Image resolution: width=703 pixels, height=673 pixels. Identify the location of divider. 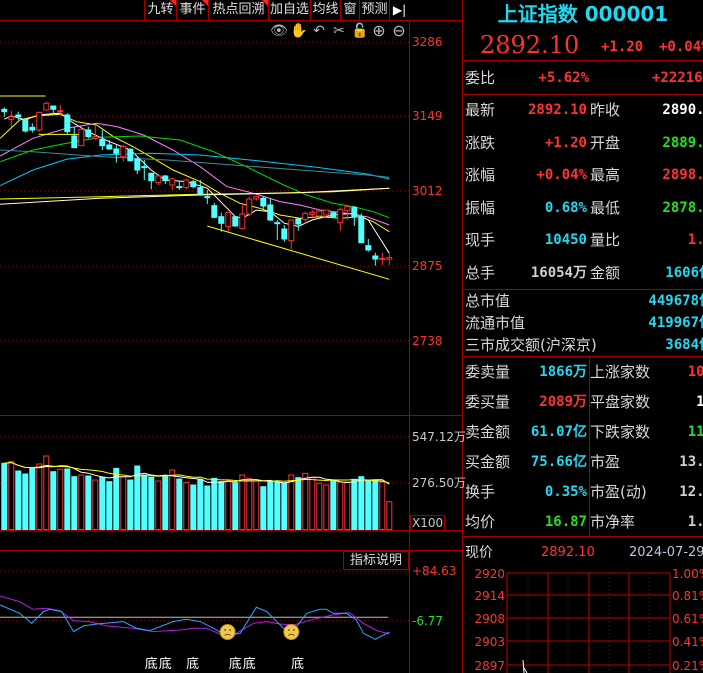
(583, 356).